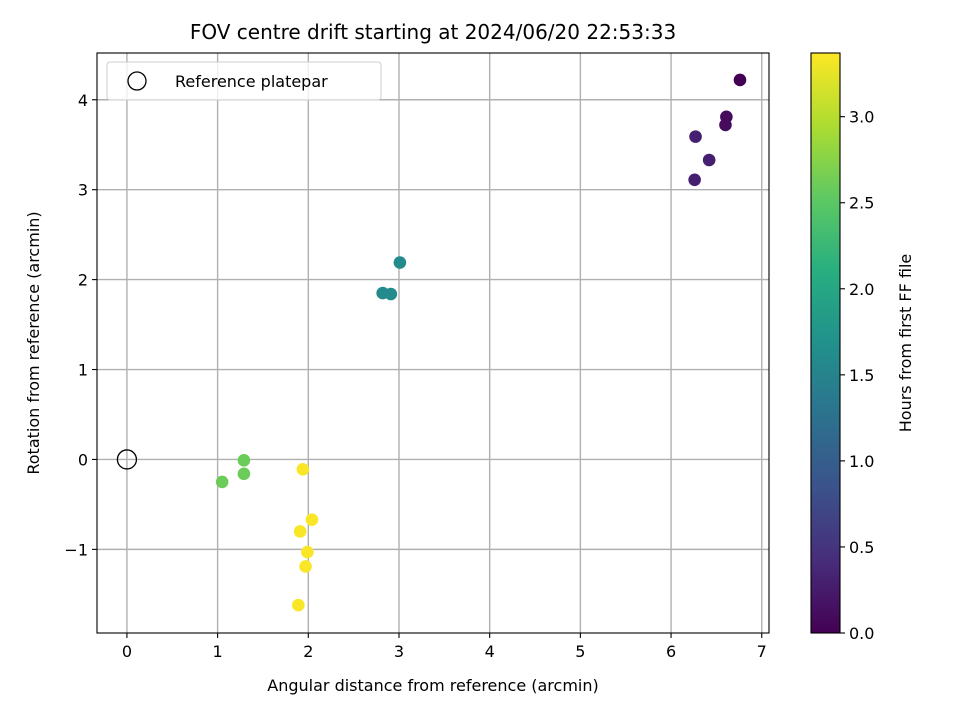 This screenshot has width=960, height=720. I want to click on legend-box, so click(244, 81).